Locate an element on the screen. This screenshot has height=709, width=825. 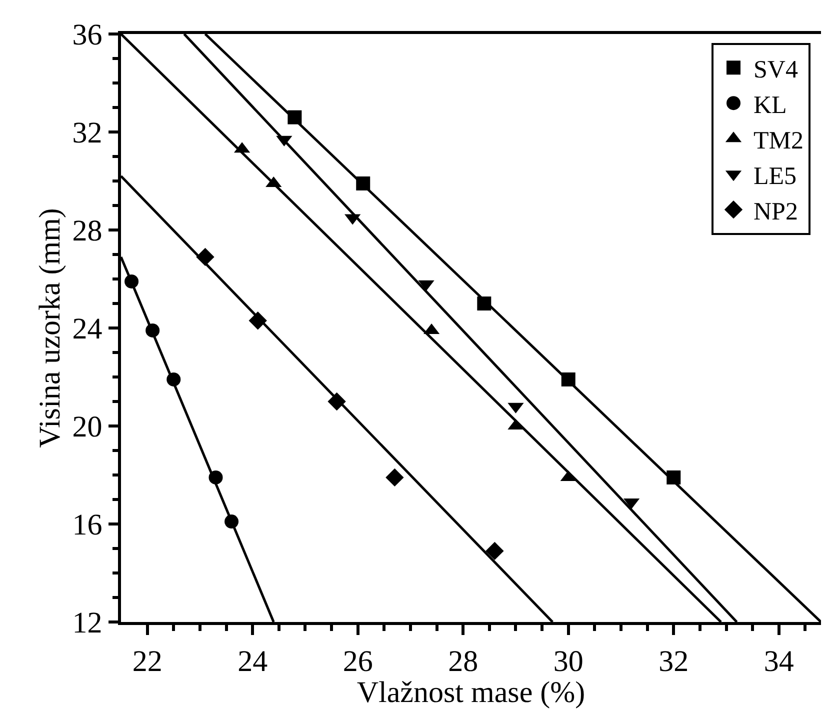
x-tick-label: 26 is located at coordinates (357, 661).